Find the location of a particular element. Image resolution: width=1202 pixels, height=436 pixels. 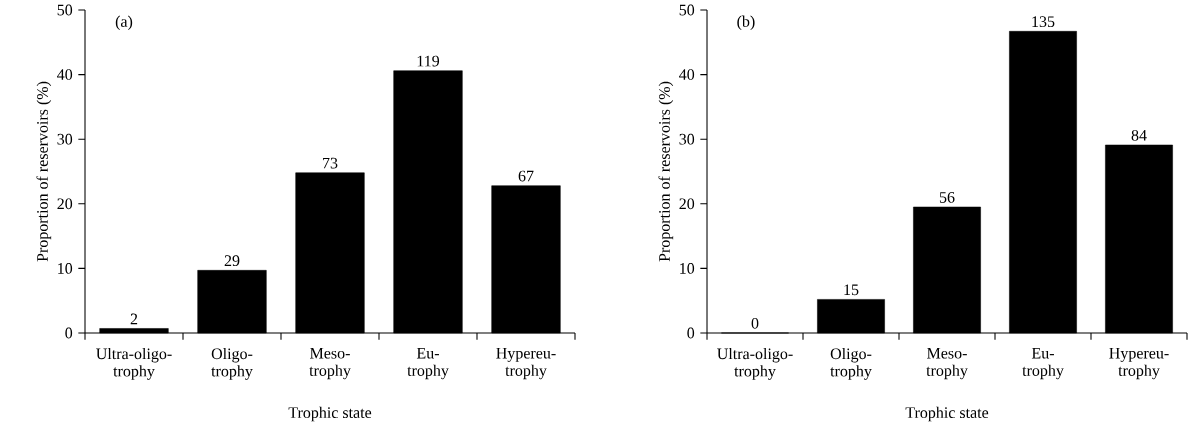

annotation: 15 is located at coordinates (851, 290).